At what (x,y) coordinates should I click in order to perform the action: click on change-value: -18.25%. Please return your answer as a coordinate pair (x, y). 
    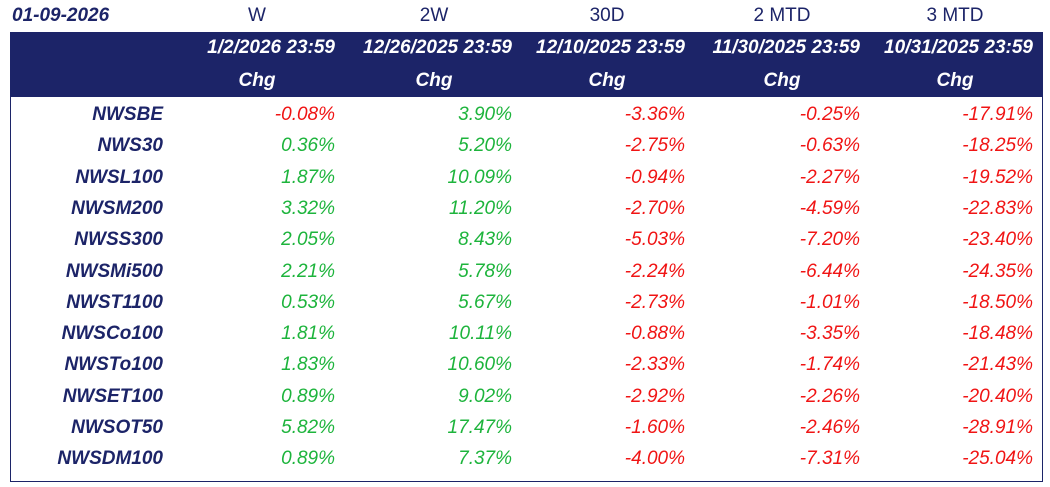
    Looking at the image, I should click on (997, 146).